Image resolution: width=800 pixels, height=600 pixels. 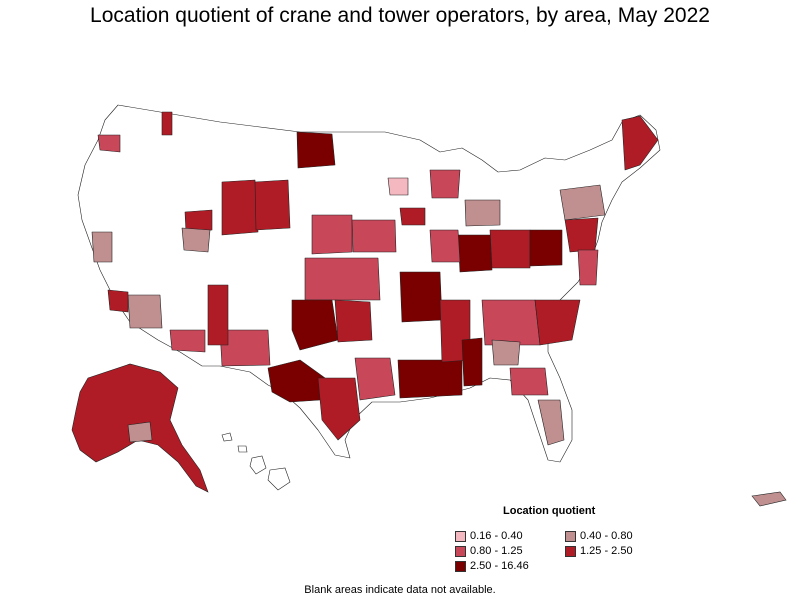 What do you see at coordinates (496, 551) in the screenshot?
I see `legend-label: 0.80 - 1.25` at bounding box center [496, 551].